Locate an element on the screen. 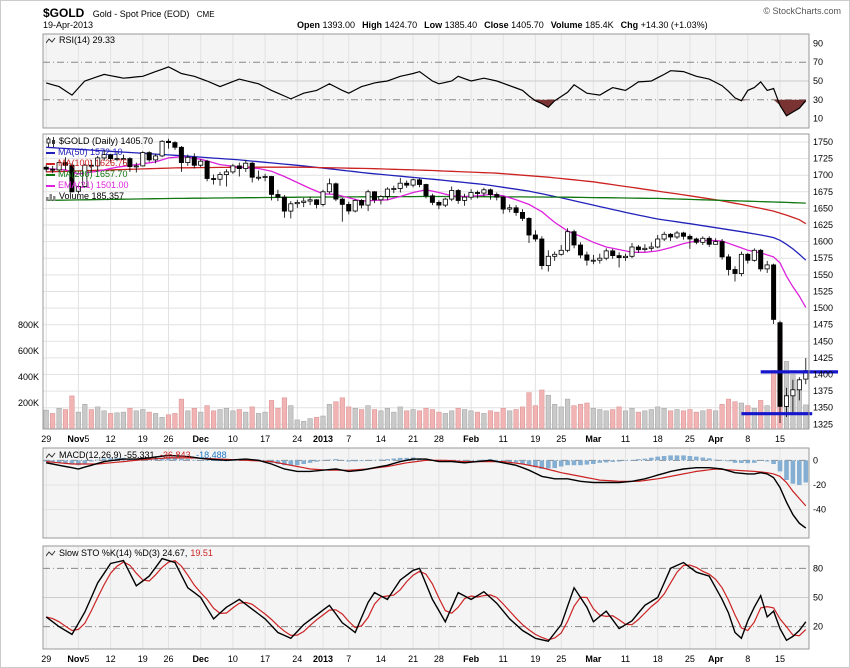 Image resolution: width=850 pixels, height=668 pixels. quote-label: Volume is located at coordinates (568, 25).